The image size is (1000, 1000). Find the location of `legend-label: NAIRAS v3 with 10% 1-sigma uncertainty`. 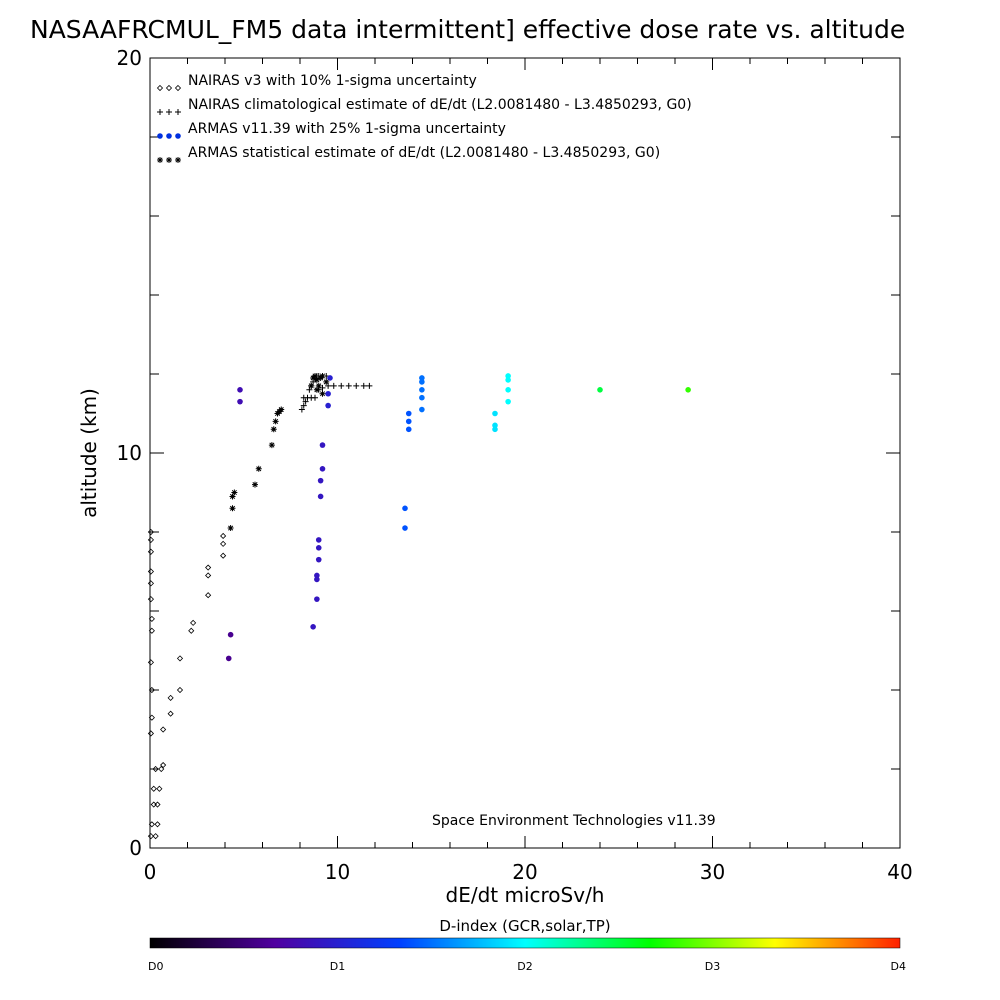

legend-label: NAIRAS v3 with 10% 1-sigma uncertainty is located at coordinates (332, 81).